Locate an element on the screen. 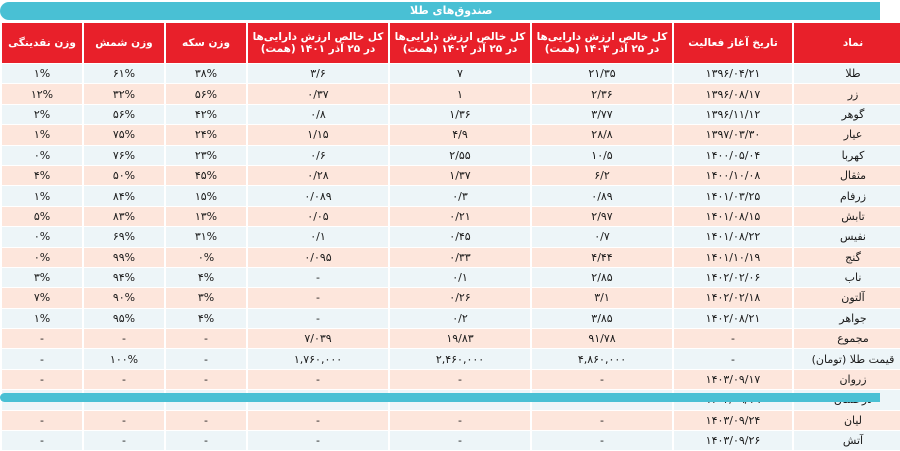  cell-nav-1402: ۰/۲۱ is located at coordinates (460, 216).